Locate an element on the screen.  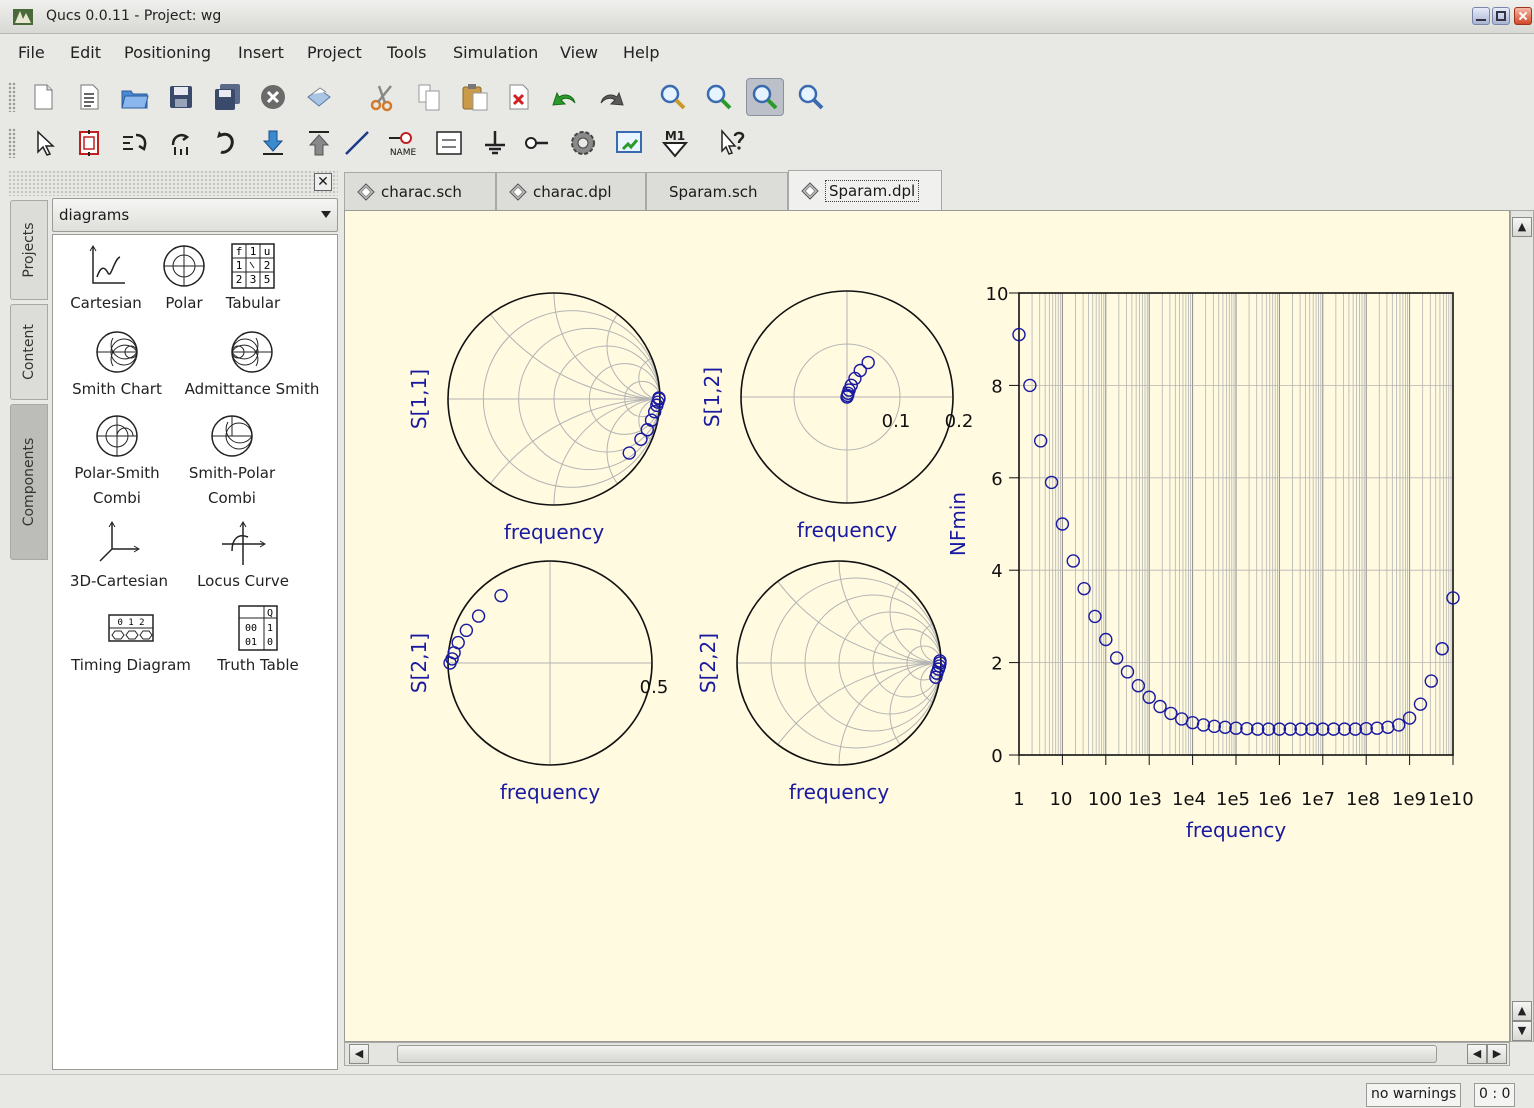
scroll-down-button: ▼ is located at coordinates (1522, 1031).